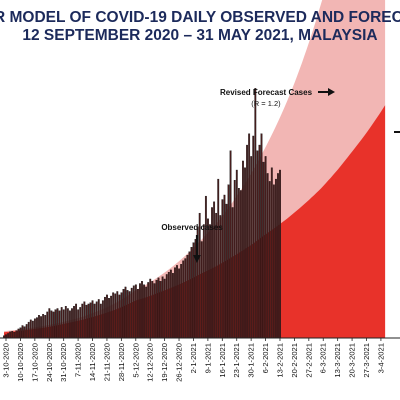 The image size is (400, 400). What do you see at coordinates (236, 360) in the screenshot?
I see `x-tick-label: 23-1-2021` at bounding box center [236, 360].